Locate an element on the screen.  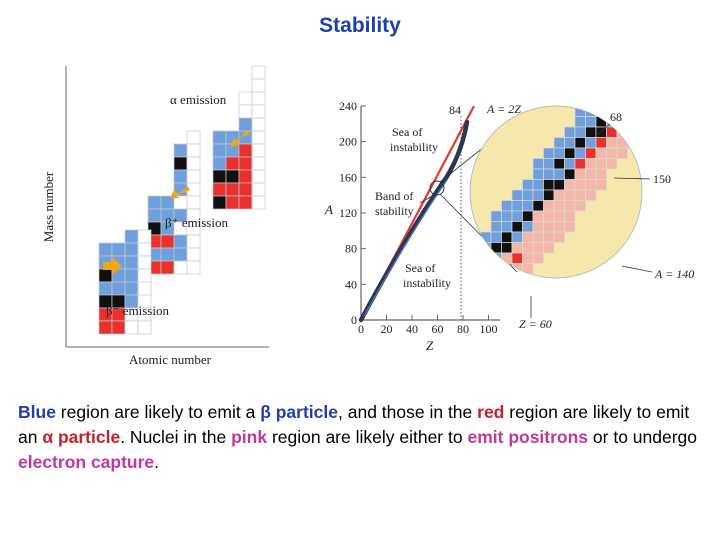
x-tick-label-100: 100 is located at coordinates (489, 329).